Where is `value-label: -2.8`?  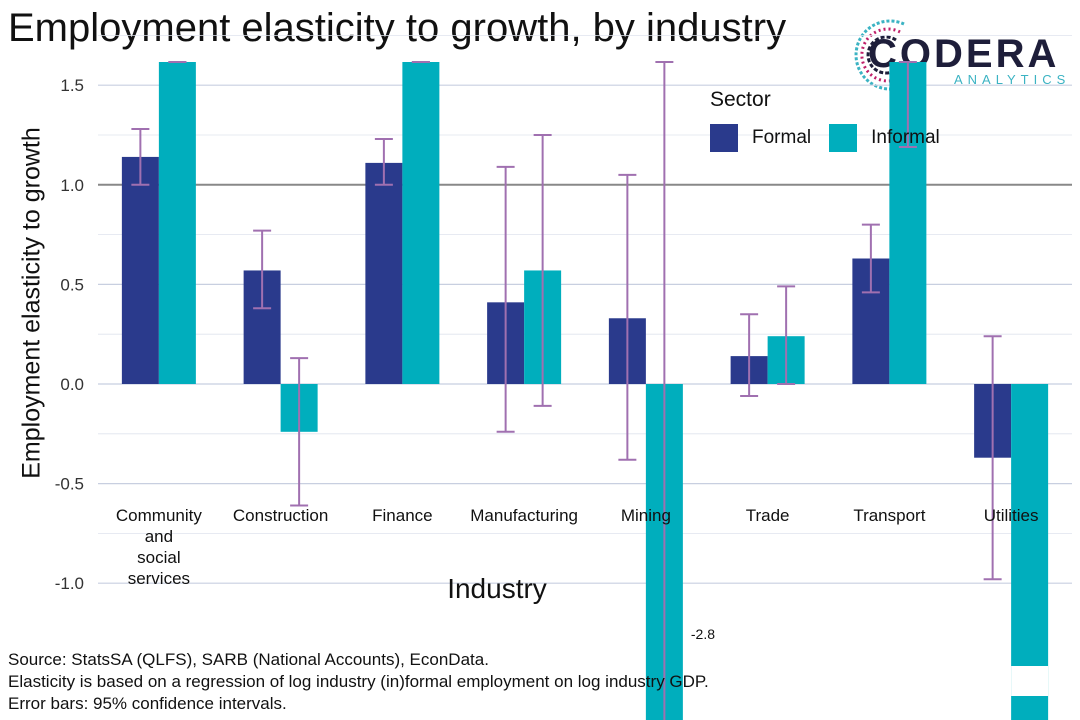
value-label: -2.8 is located at coordinates (703, 634).